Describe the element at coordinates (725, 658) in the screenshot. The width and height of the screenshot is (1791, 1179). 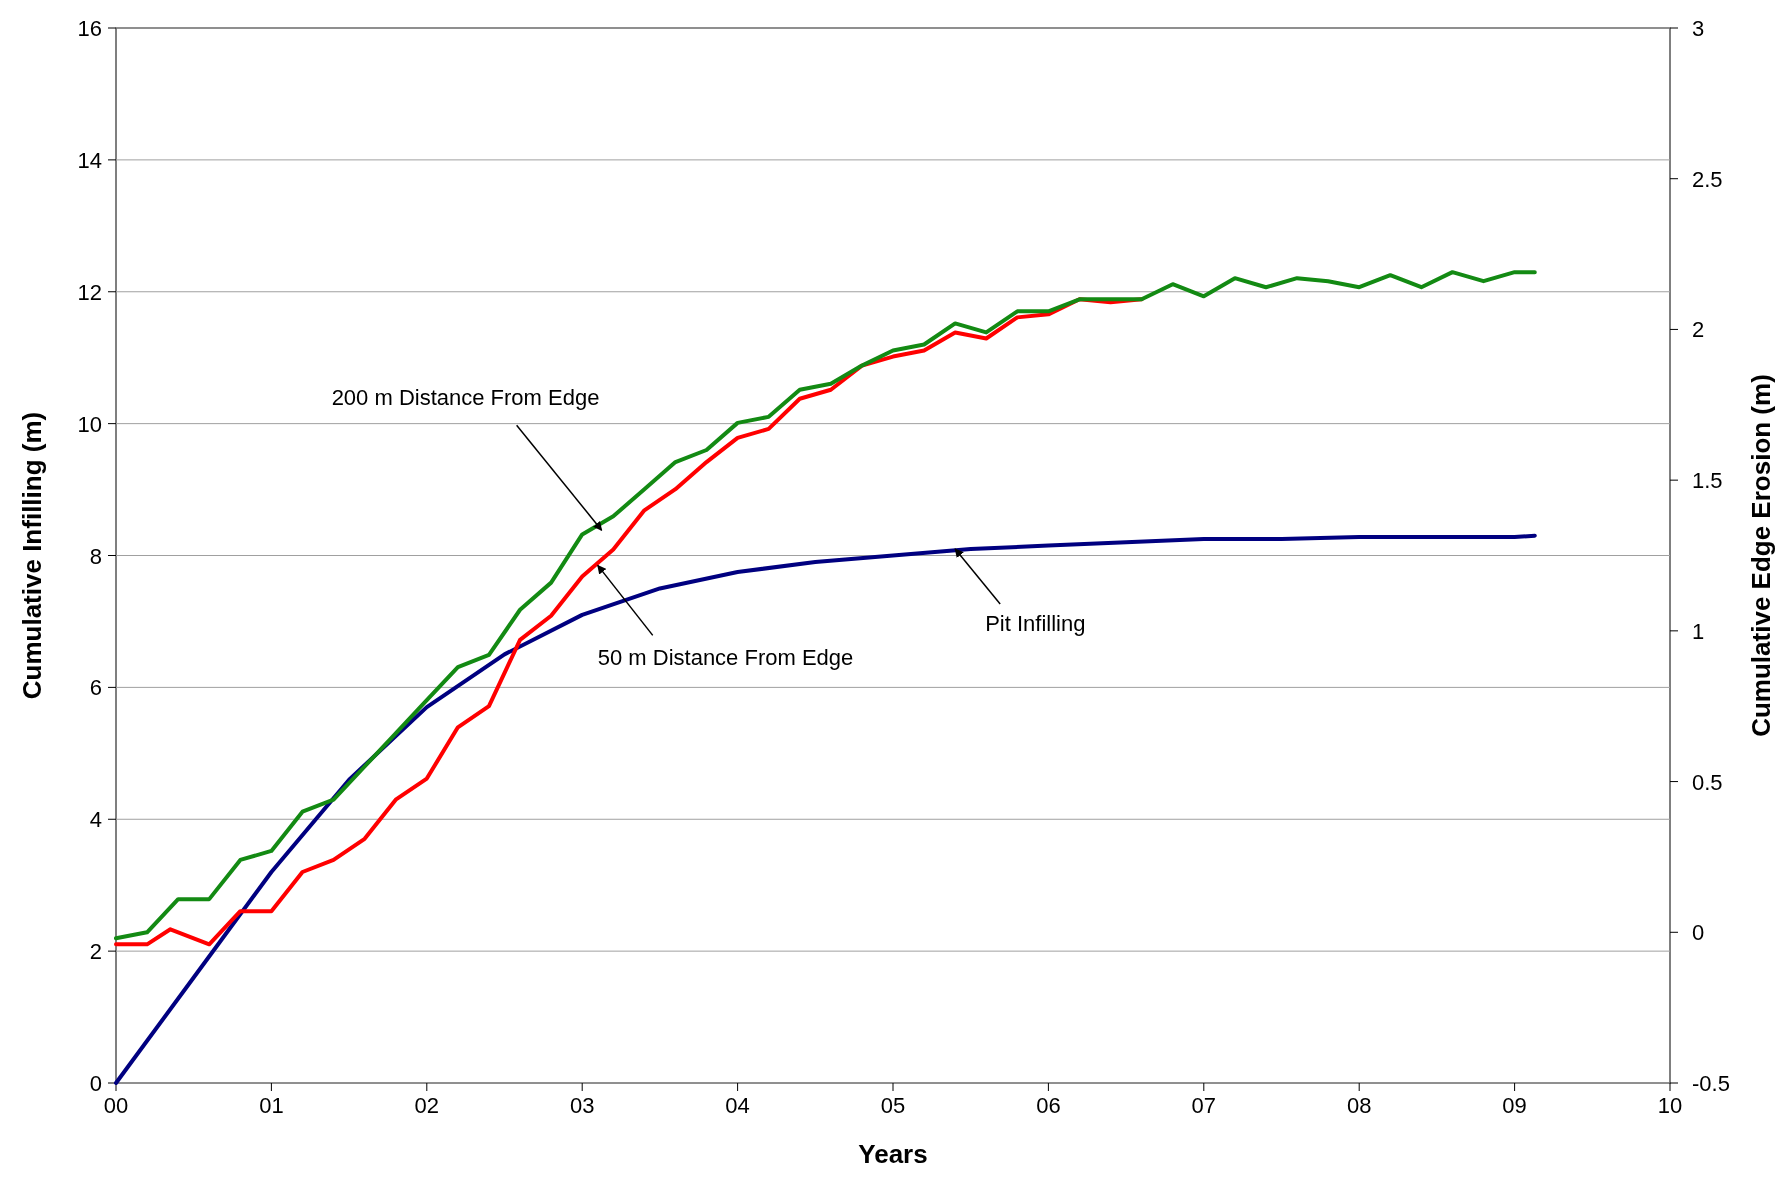
I see `annotation: 50 m Distance From Edge` at that location.